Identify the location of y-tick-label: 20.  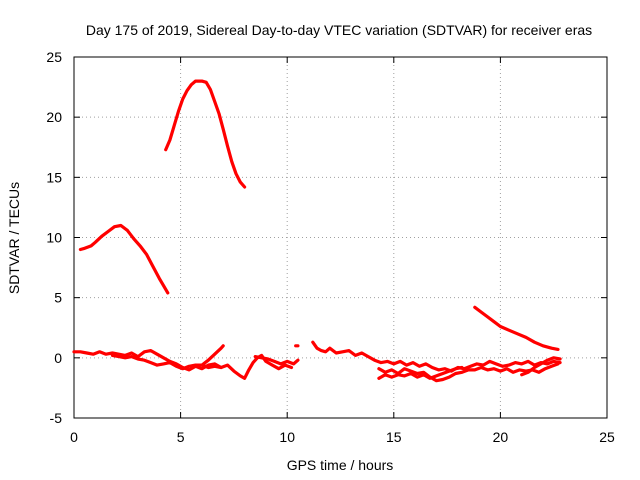
(54, 117).